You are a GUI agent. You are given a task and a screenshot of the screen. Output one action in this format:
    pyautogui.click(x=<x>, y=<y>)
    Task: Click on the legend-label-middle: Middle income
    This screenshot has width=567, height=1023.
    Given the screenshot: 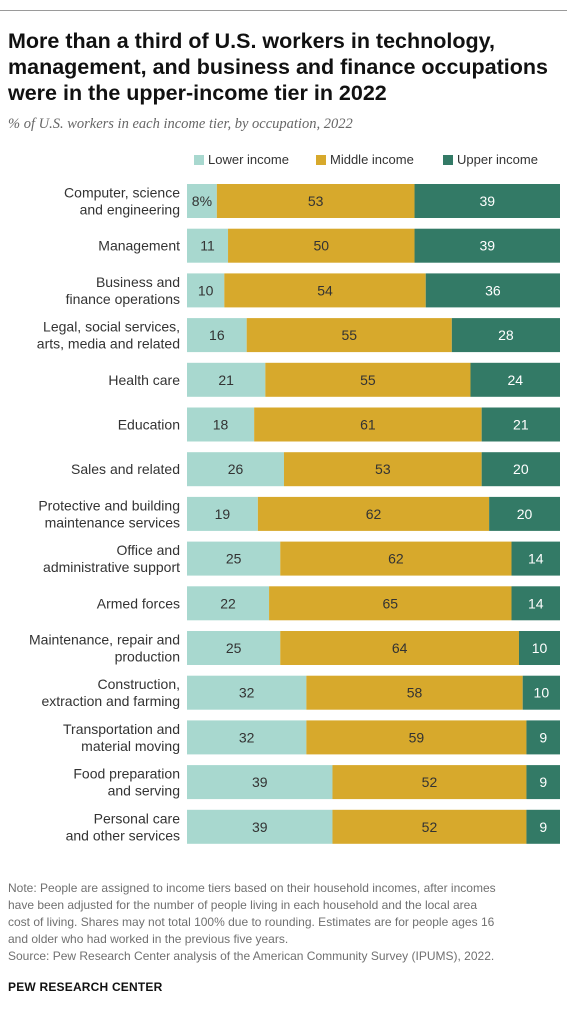 What is the action you would take?
    pyautogui.click(x=372, y=159)
    